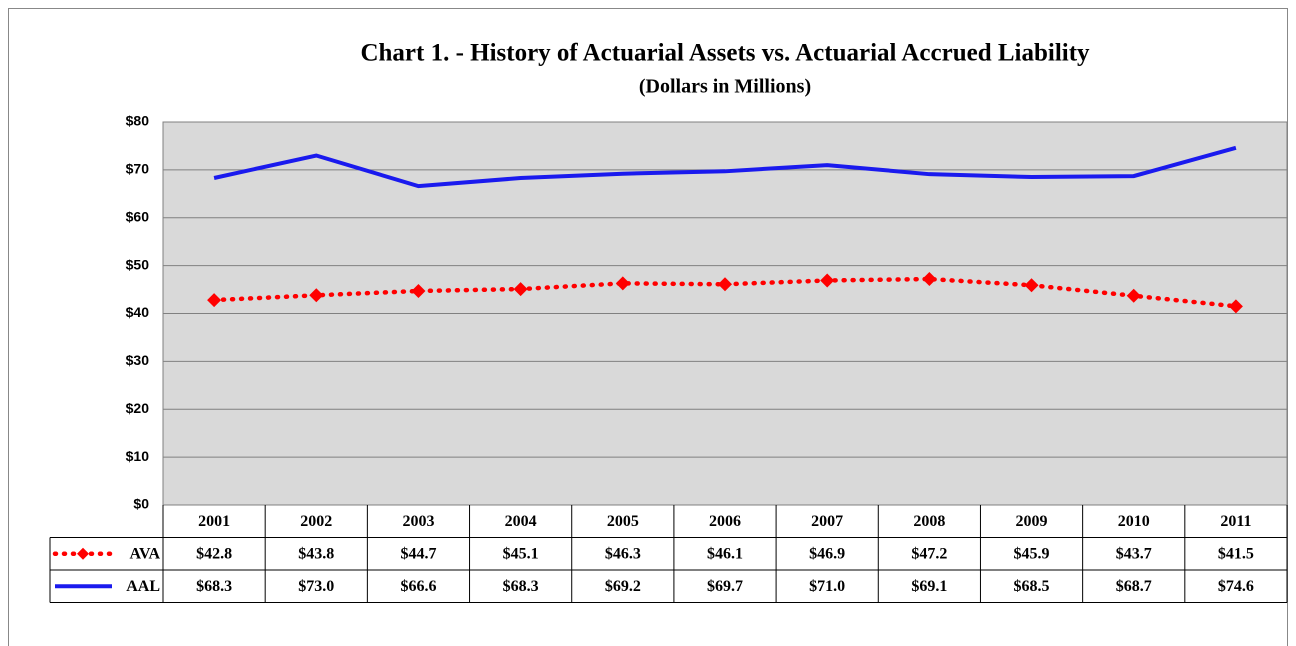 The image size is (1296, 646). I want to click on data-label: $69.1, so click(929, 586).